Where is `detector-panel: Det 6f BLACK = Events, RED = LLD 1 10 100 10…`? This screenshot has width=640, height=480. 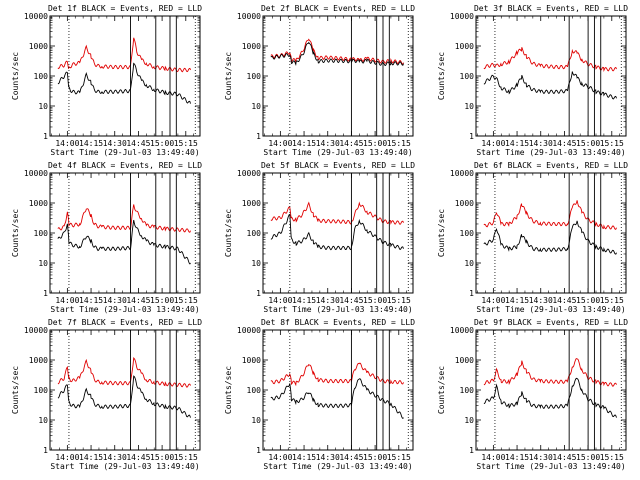
detector-panel: Det 6f BLACK = Events, RED = LLD 1 10 100 10… is located at coordinates (532, 237).